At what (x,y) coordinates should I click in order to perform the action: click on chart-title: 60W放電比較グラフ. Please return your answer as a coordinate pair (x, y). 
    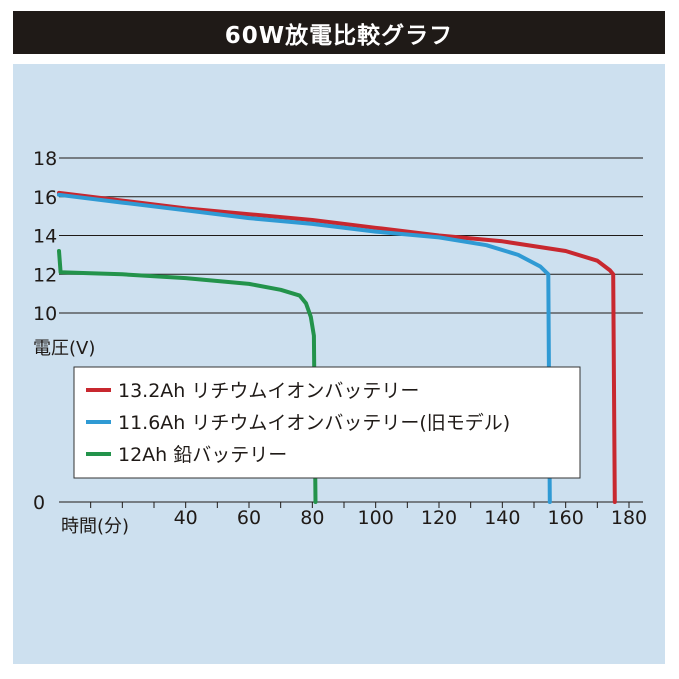
    Looking at the image, I should click on (339, 35).